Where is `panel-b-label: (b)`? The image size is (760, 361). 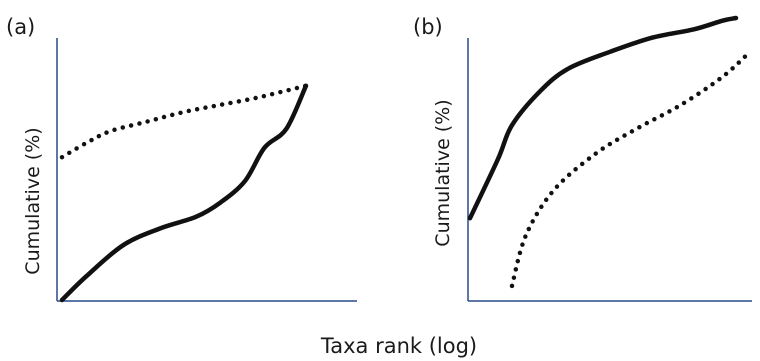
panel-b-label: (b) is located at coordinates (428, 27).